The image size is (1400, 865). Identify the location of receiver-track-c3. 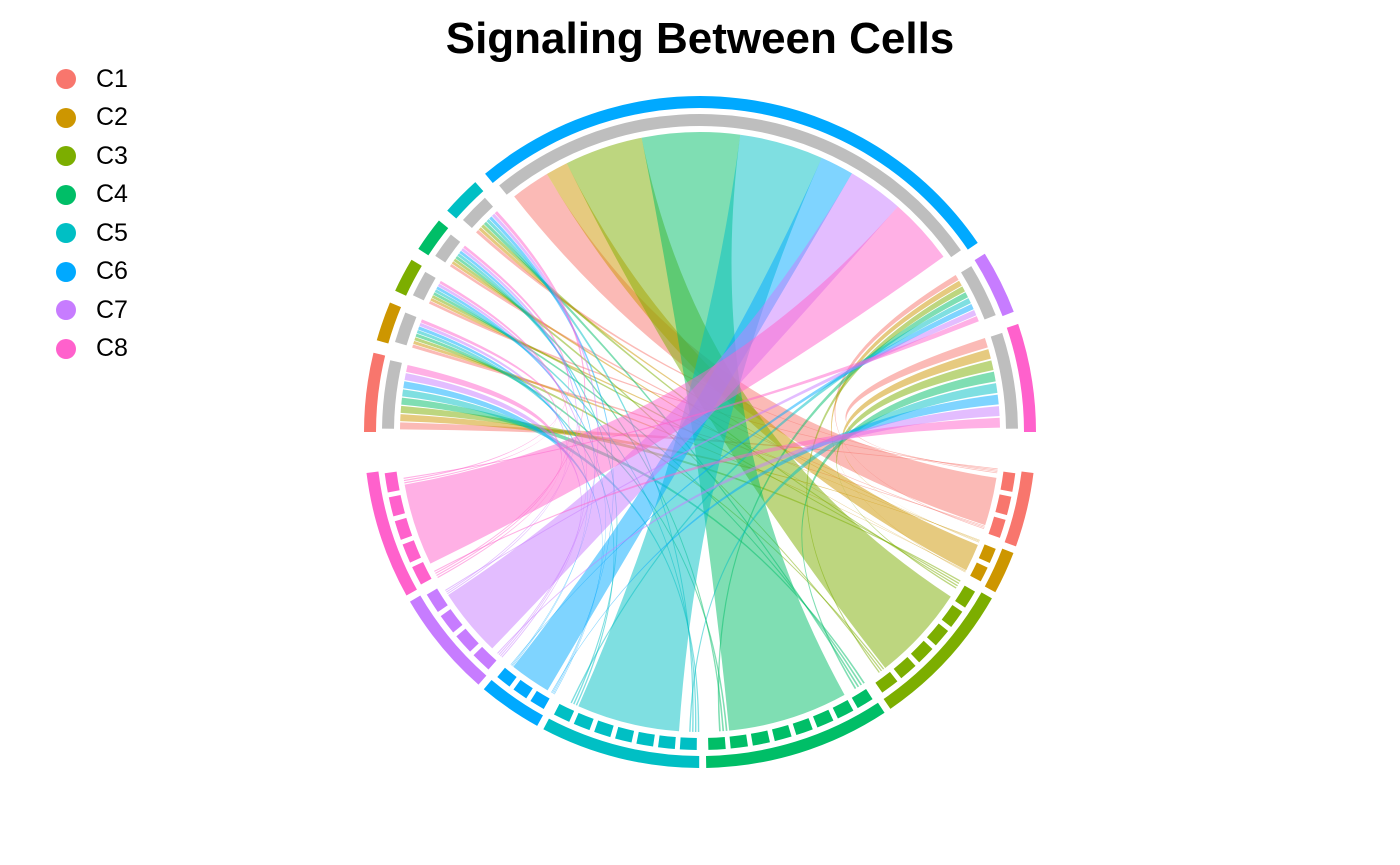
(424, 286).